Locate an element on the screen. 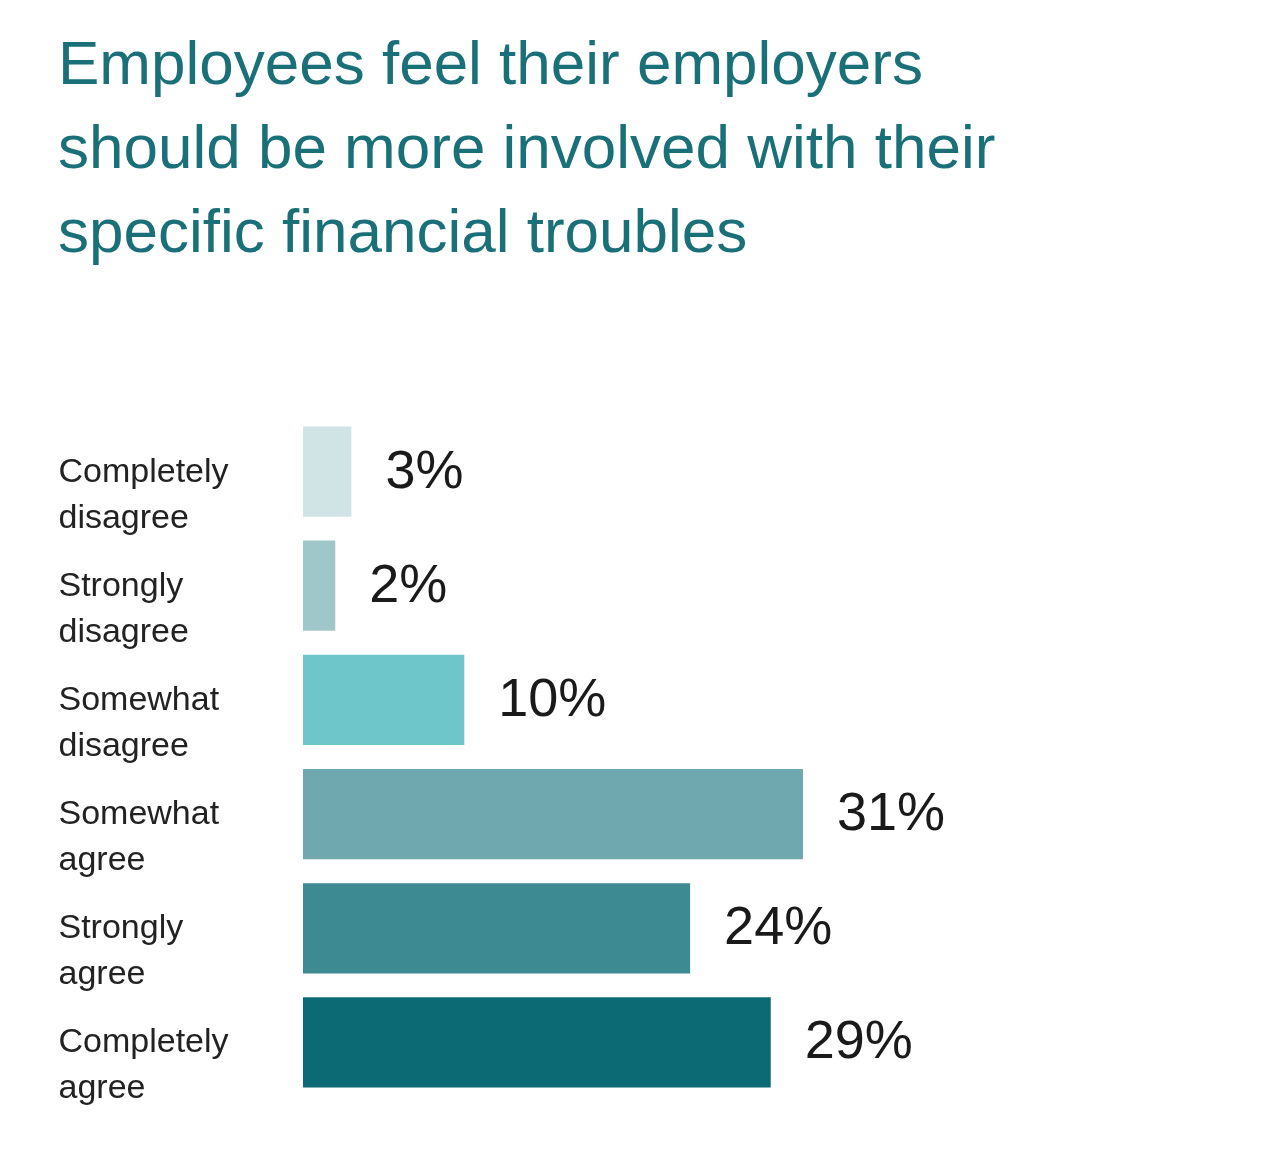  y-tick-label: Strongly disagree is located at coordinates (123, 606).